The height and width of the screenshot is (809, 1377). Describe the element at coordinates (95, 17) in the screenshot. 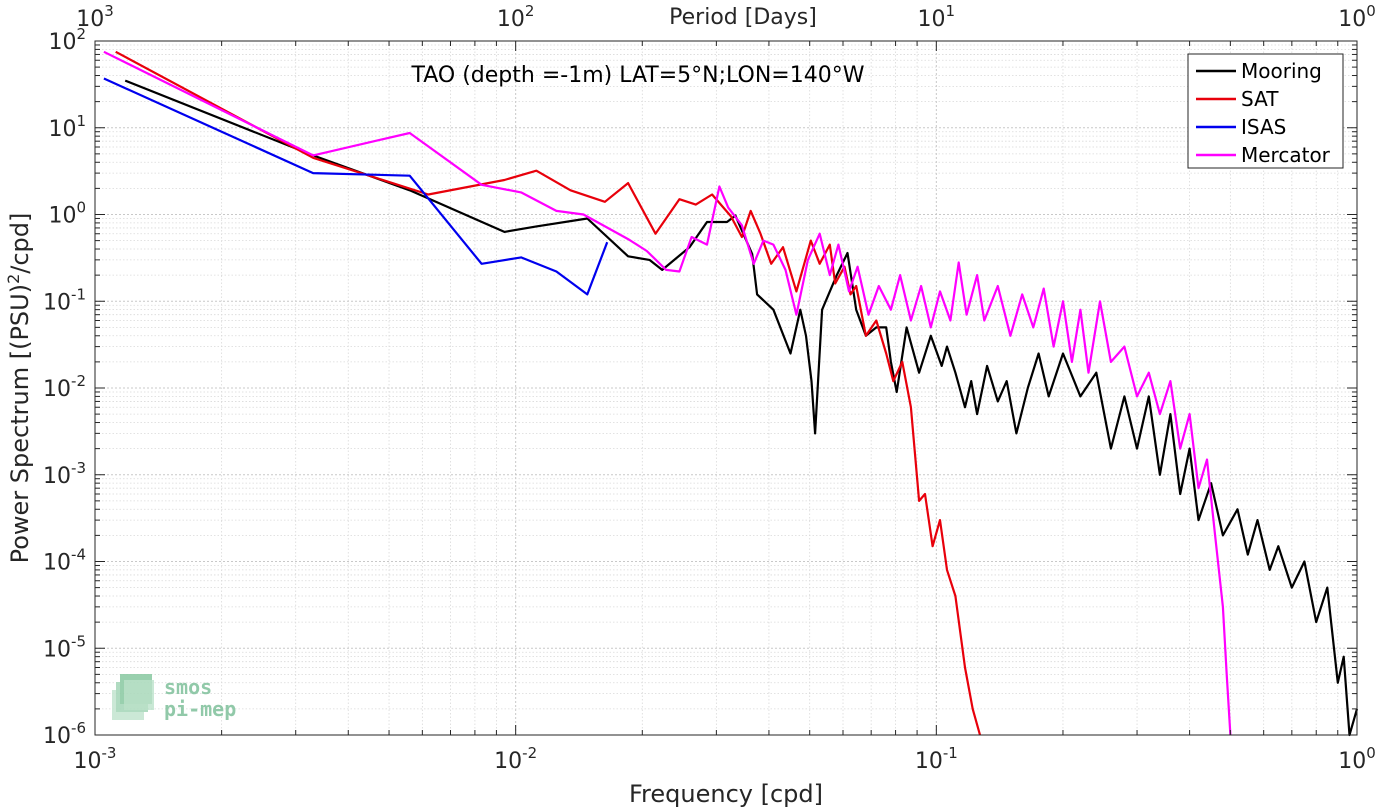

I see `top-tick-label: 10³` at that location.